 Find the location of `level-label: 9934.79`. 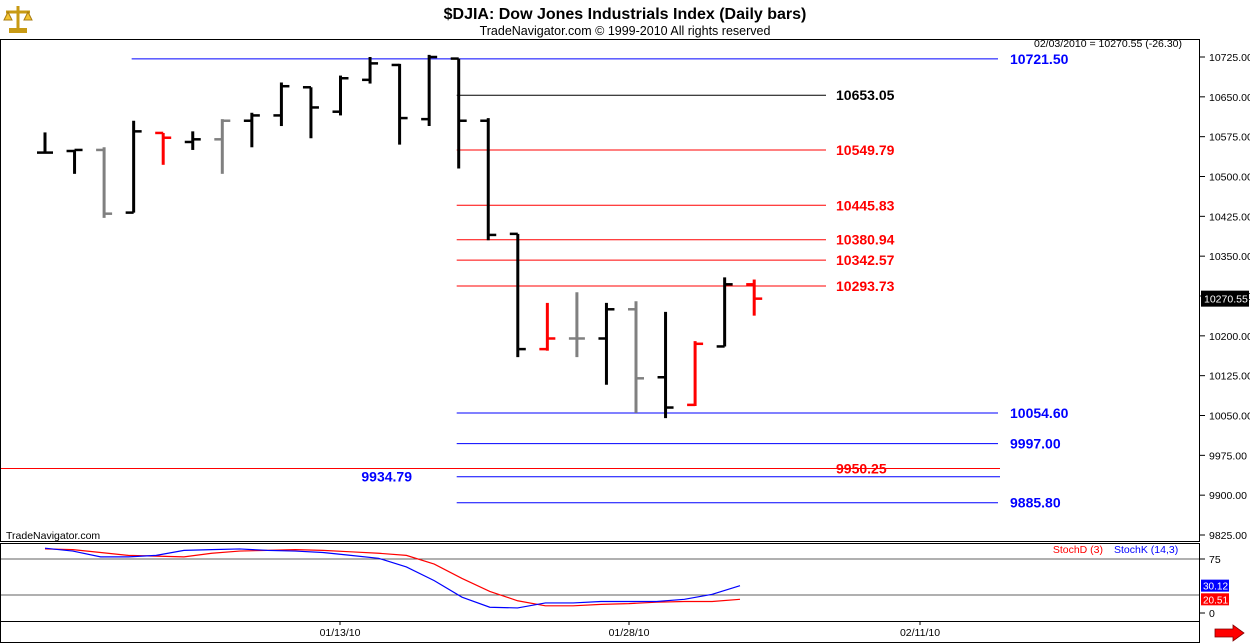

level-label: 9934.79 is located at coordinates (386, 477).